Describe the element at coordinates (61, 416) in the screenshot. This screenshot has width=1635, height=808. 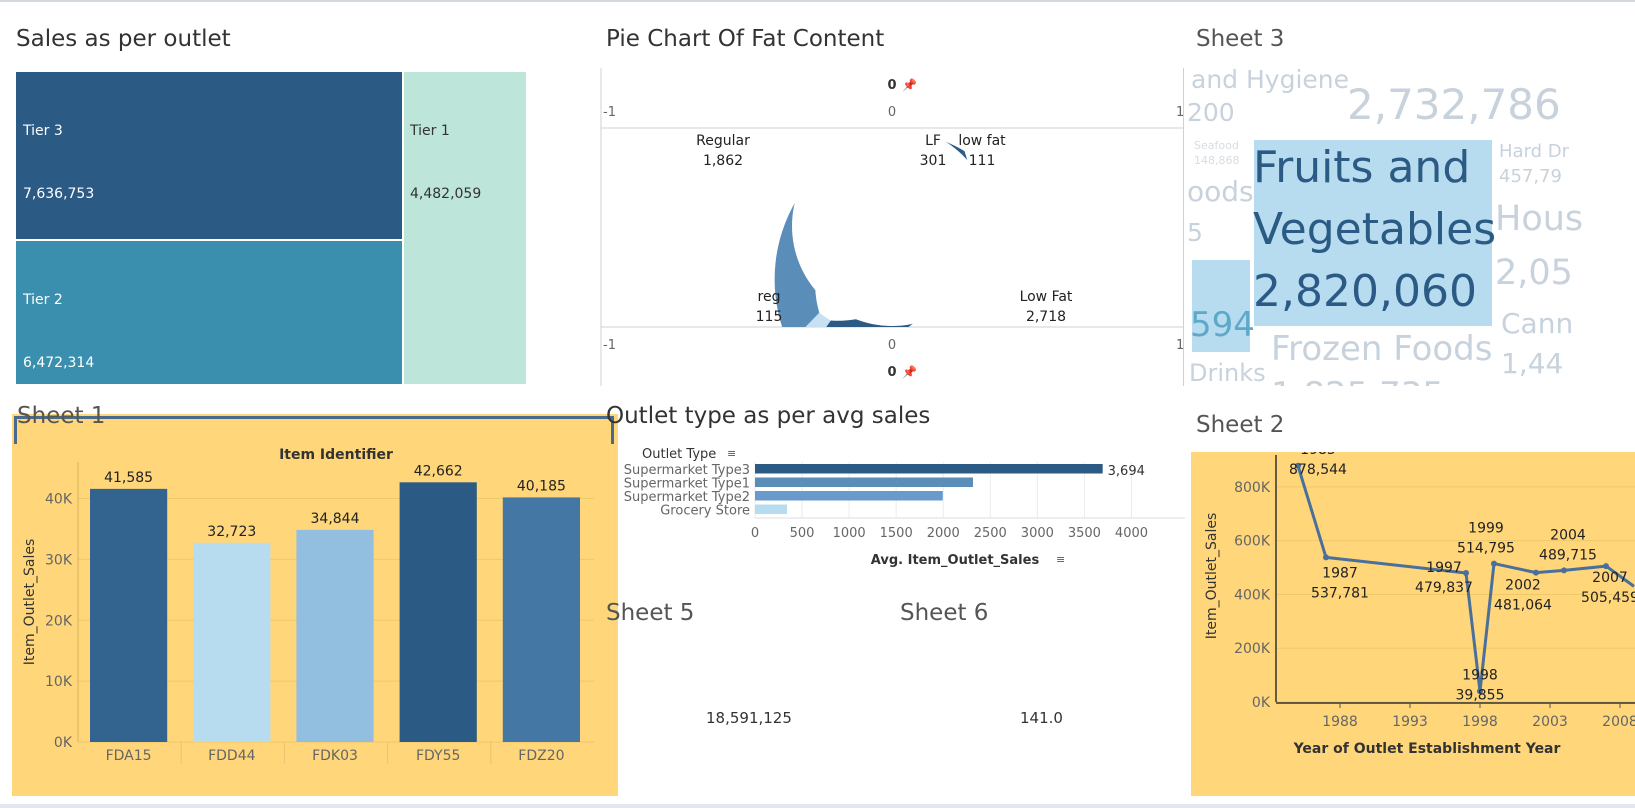
I see `sheet1-title: Sheet 1` at that location.